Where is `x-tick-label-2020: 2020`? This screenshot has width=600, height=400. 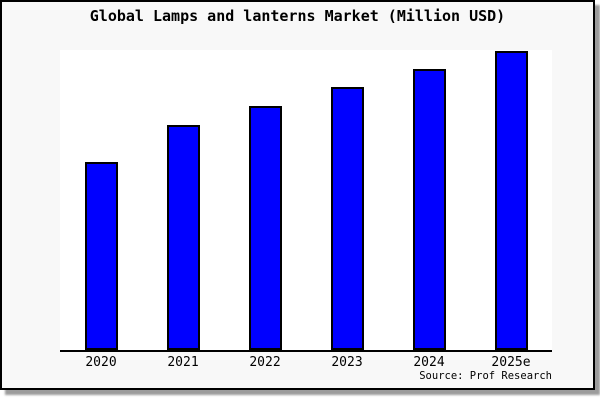 x-tick-label-2020: 2020 is located at coordinates (101, 362).